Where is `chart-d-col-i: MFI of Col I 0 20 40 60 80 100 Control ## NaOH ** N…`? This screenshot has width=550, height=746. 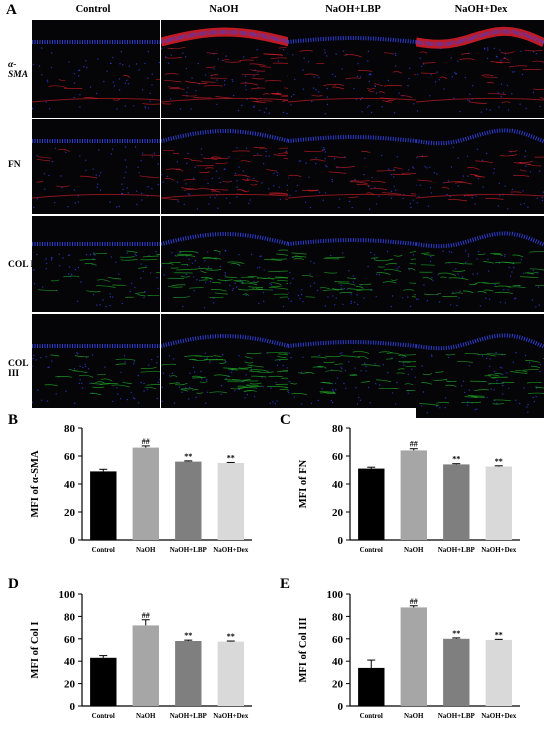 chart-d-col-i: MFI of Col I 0 20 40 60 80 100 Control ## NaOH ** N… is located at coordinates (144, 661).